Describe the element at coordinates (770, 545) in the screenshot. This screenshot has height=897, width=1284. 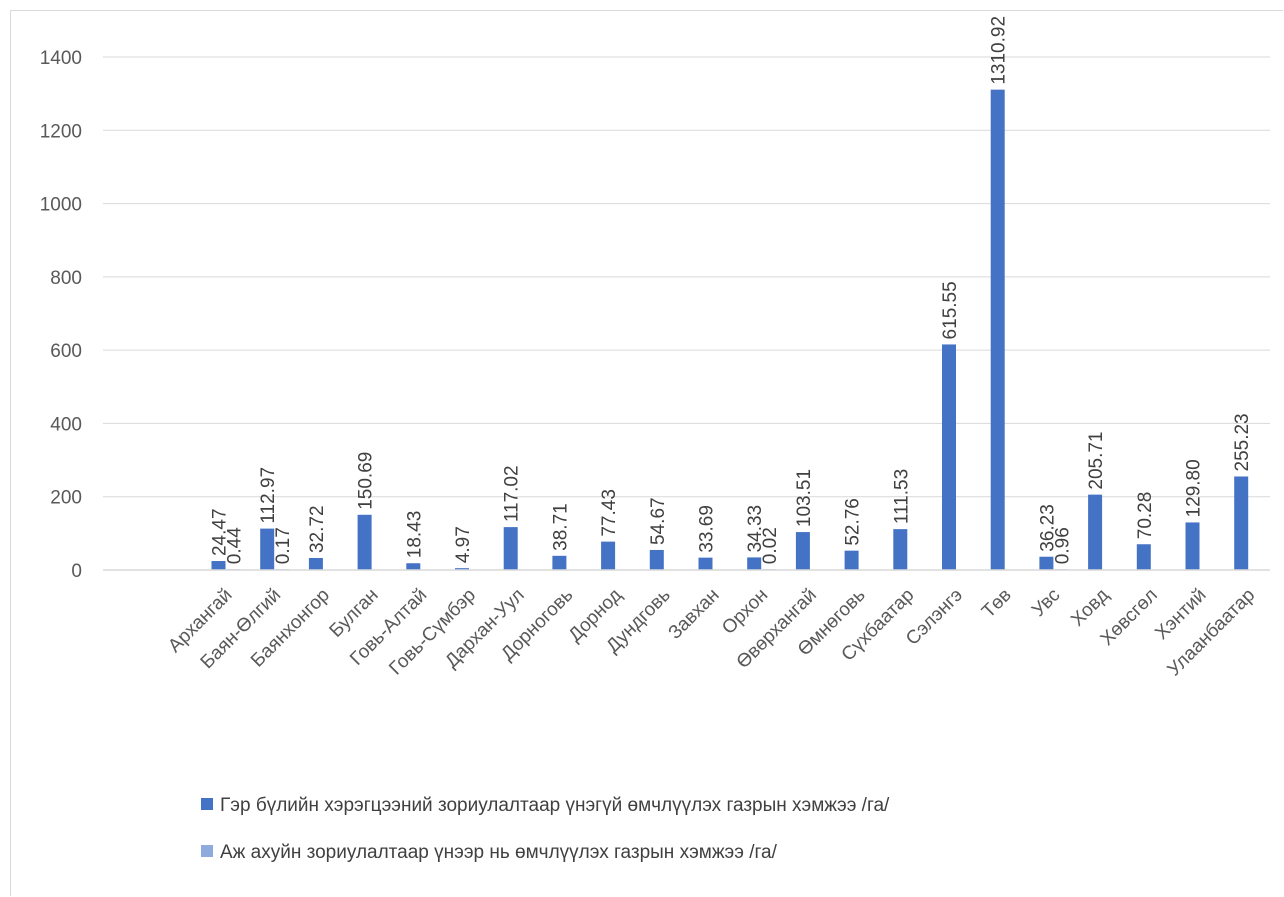
I see `data-label: 0.02` at that location.